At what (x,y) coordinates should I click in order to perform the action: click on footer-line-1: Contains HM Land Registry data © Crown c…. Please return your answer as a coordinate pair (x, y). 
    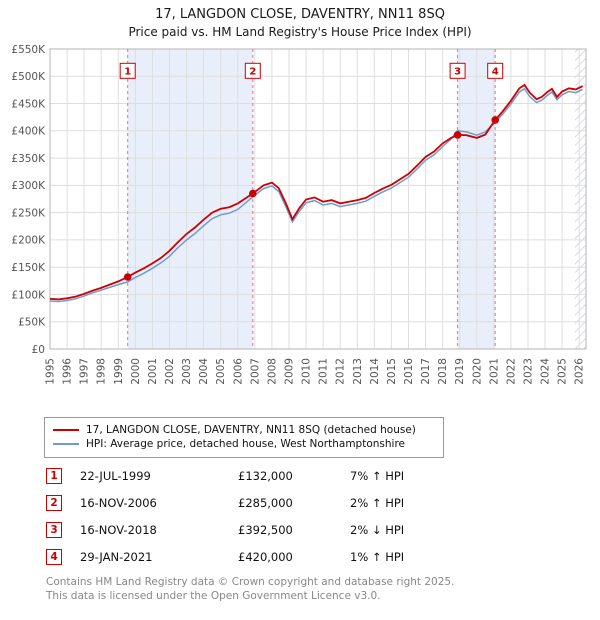
    Looking at the image, I should click on (250, 582).